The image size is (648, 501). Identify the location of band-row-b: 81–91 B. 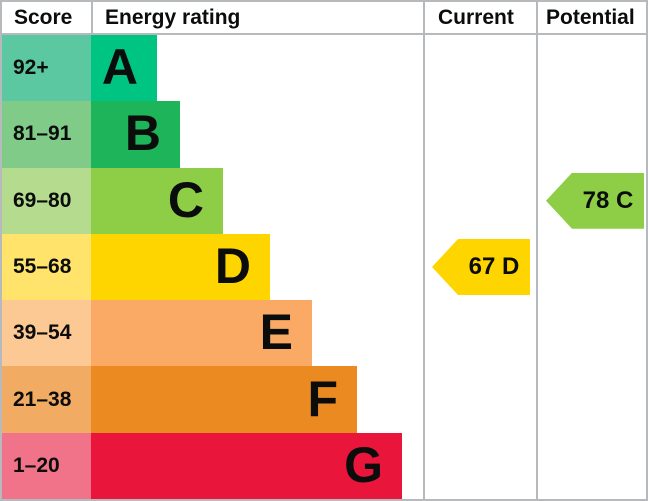
(324, 134).